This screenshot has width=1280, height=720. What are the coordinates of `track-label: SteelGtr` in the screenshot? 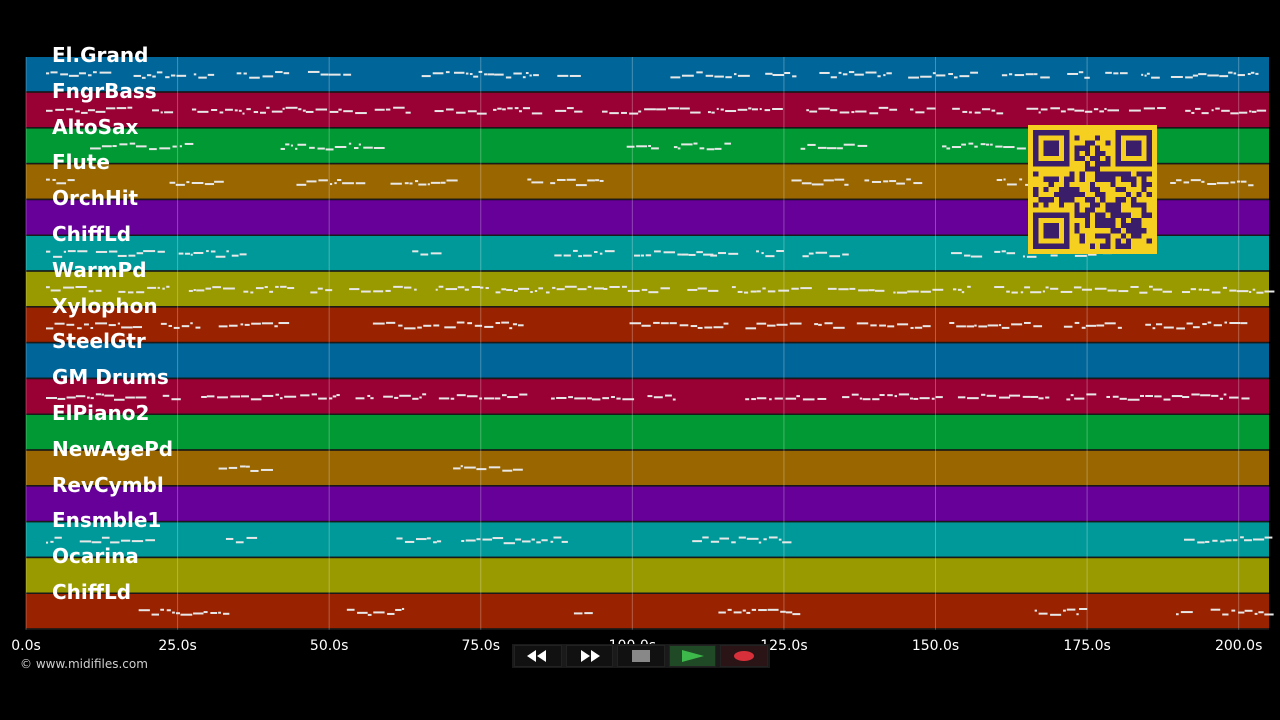 It's located at (99, 341).